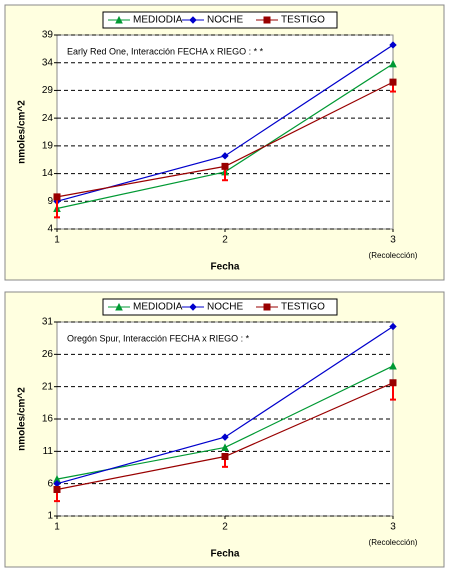 The width and height of the screenshot is (449, 573). What do you see at coordinates (48, 386) in the screenshot?
I see `y-tick-label: 21` at bounding box center [48, 386].